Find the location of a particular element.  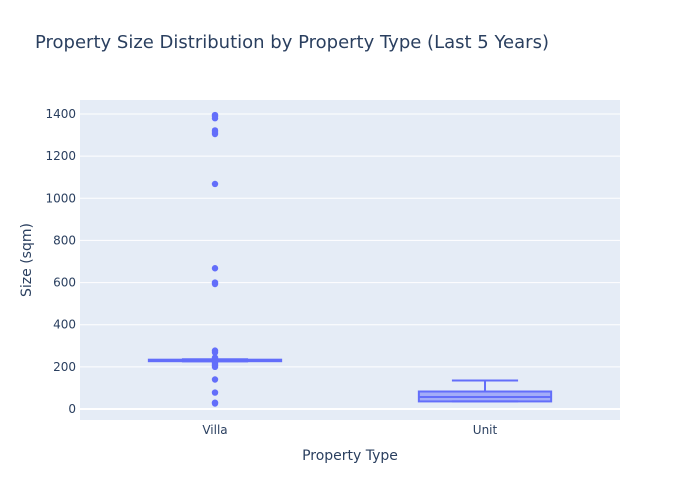

y-tick-label: 200 is located at coordinates (64, 367).